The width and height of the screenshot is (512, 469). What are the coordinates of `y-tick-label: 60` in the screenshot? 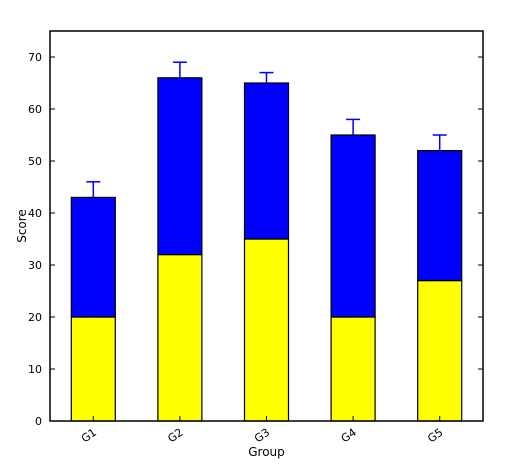 It's located at (35, 109).